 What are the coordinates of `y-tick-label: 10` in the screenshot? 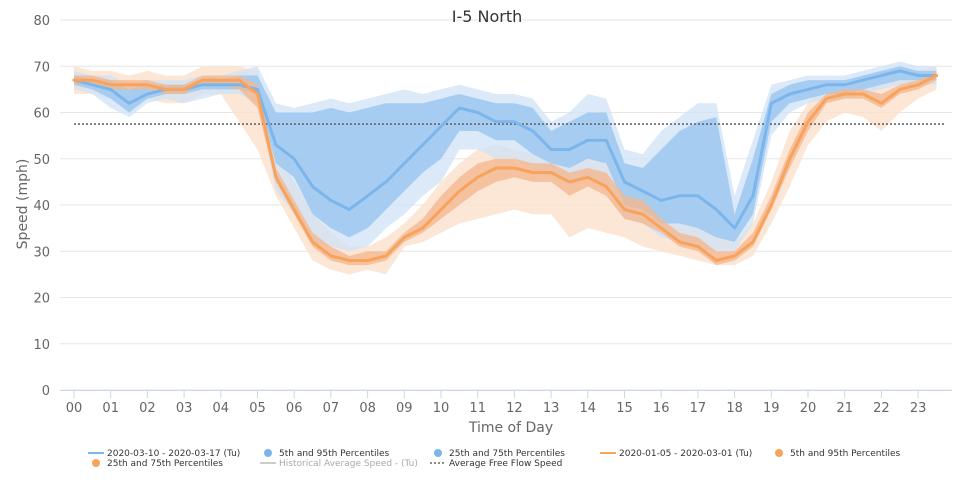 It's located at (41, 345).